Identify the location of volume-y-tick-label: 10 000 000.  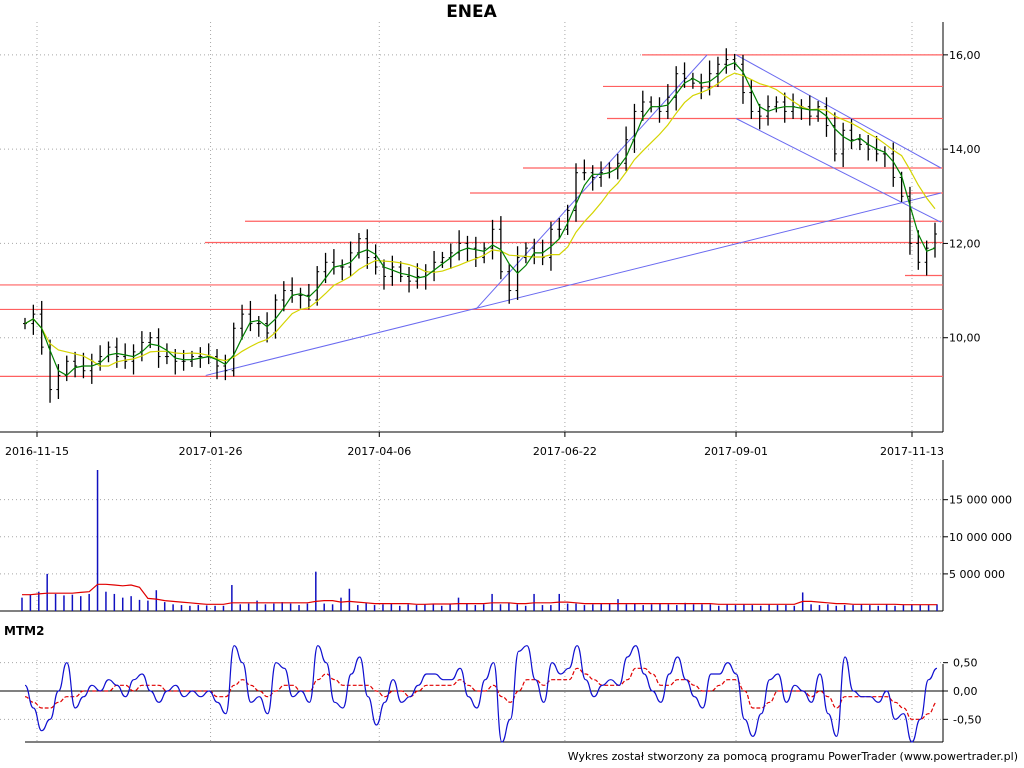
(980, 537).